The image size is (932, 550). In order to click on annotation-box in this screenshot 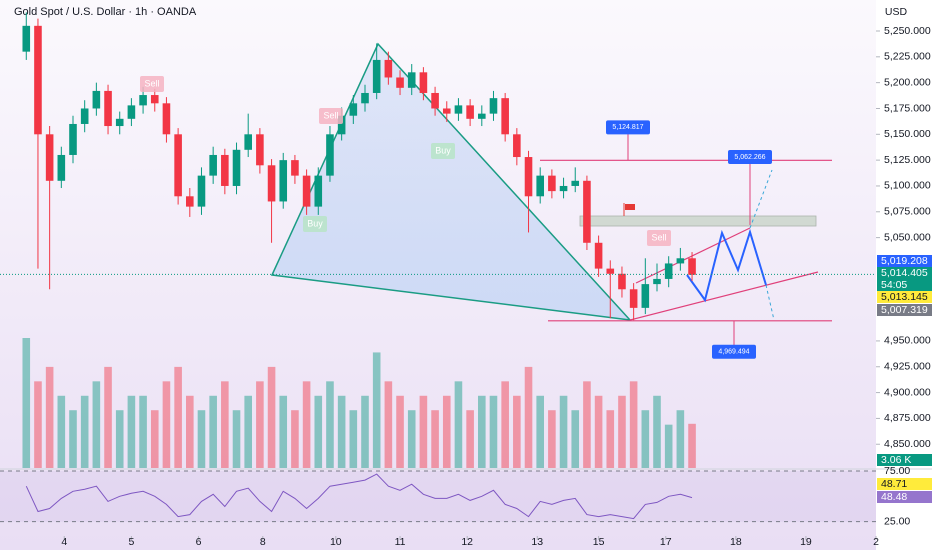, I will do `click(628, 127)`.